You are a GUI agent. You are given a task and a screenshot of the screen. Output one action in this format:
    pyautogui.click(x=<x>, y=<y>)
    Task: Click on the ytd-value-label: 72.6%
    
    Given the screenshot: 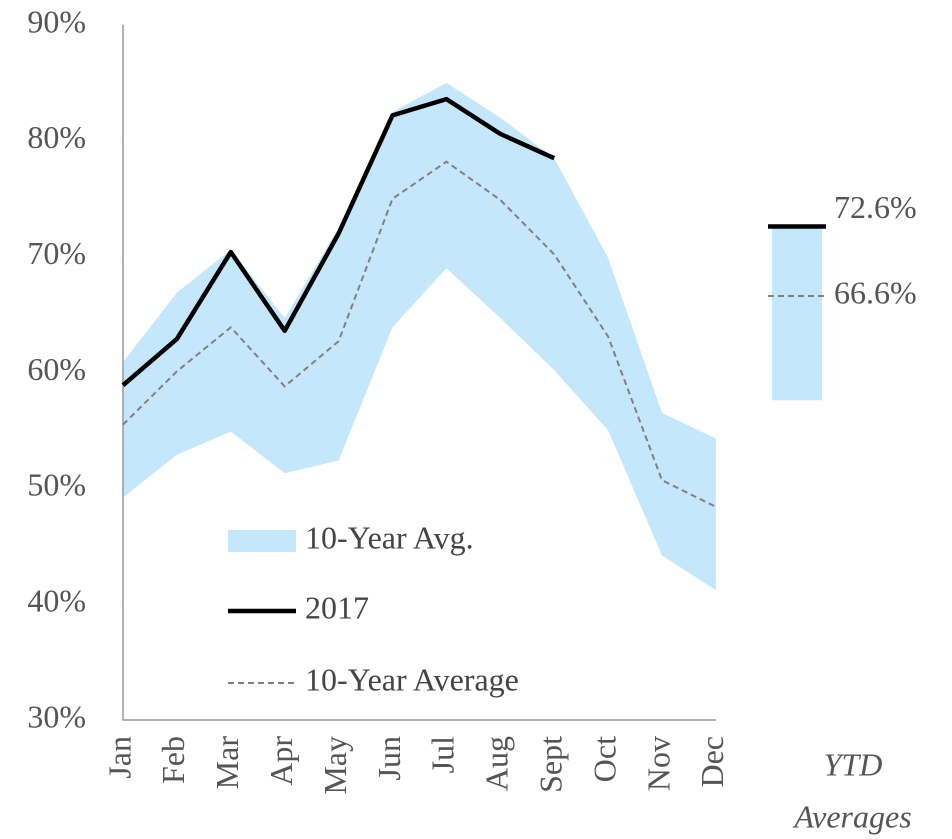 What is the action you would take?
    pyautogui.click(x=875, y=207)
    